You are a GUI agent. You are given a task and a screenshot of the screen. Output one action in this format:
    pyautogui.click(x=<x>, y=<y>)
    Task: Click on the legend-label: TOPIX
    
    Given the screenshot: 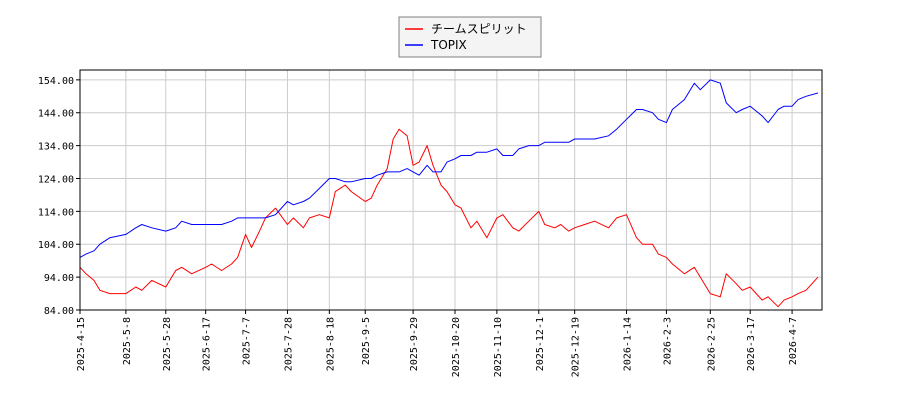 What is the action you would take?
    pyautogui.click(x=448, y=45)
    